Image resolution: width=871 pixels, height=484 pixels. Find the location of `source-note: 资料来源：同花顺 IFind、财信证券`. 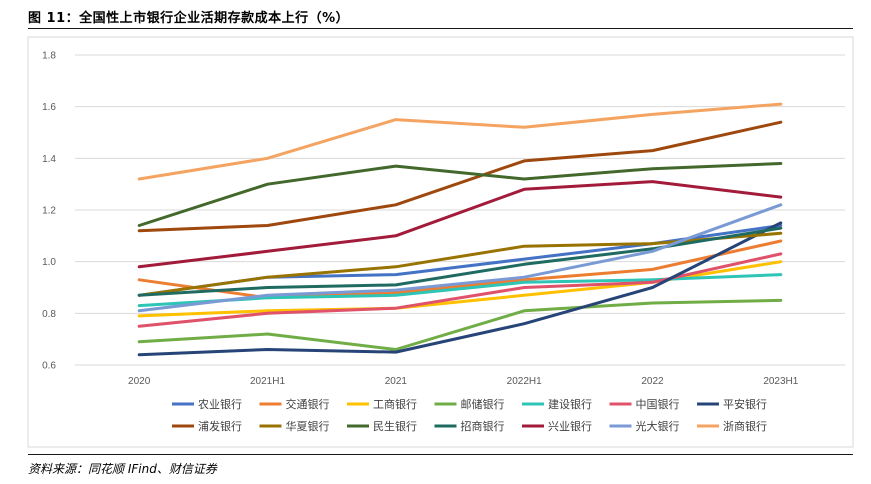

source-note: 资料来源：同花顺 IFind、财信证券 is located at coordinates (122, 469).